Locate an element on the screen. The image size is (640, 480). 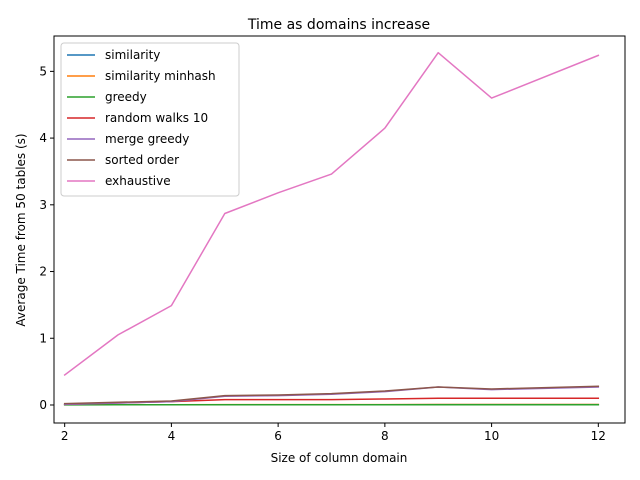
y-tick-label: 2 is located at coordinates (43, 272).